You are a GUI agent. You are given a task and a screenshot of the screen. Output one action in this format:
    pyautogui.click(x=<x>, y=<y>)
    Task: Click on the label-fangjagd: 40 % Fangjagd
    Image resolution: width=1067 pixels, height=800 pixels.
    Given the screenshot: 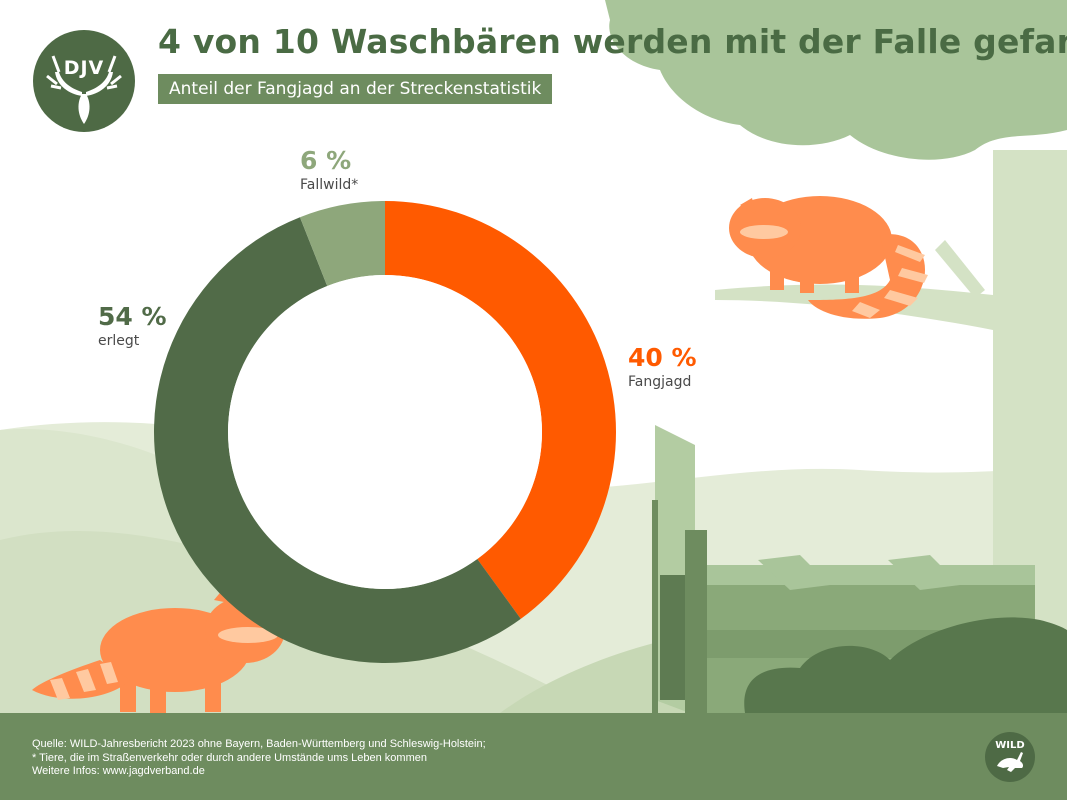 What is the action you would take?
    pyautogui.click(x=662, y=367)
    